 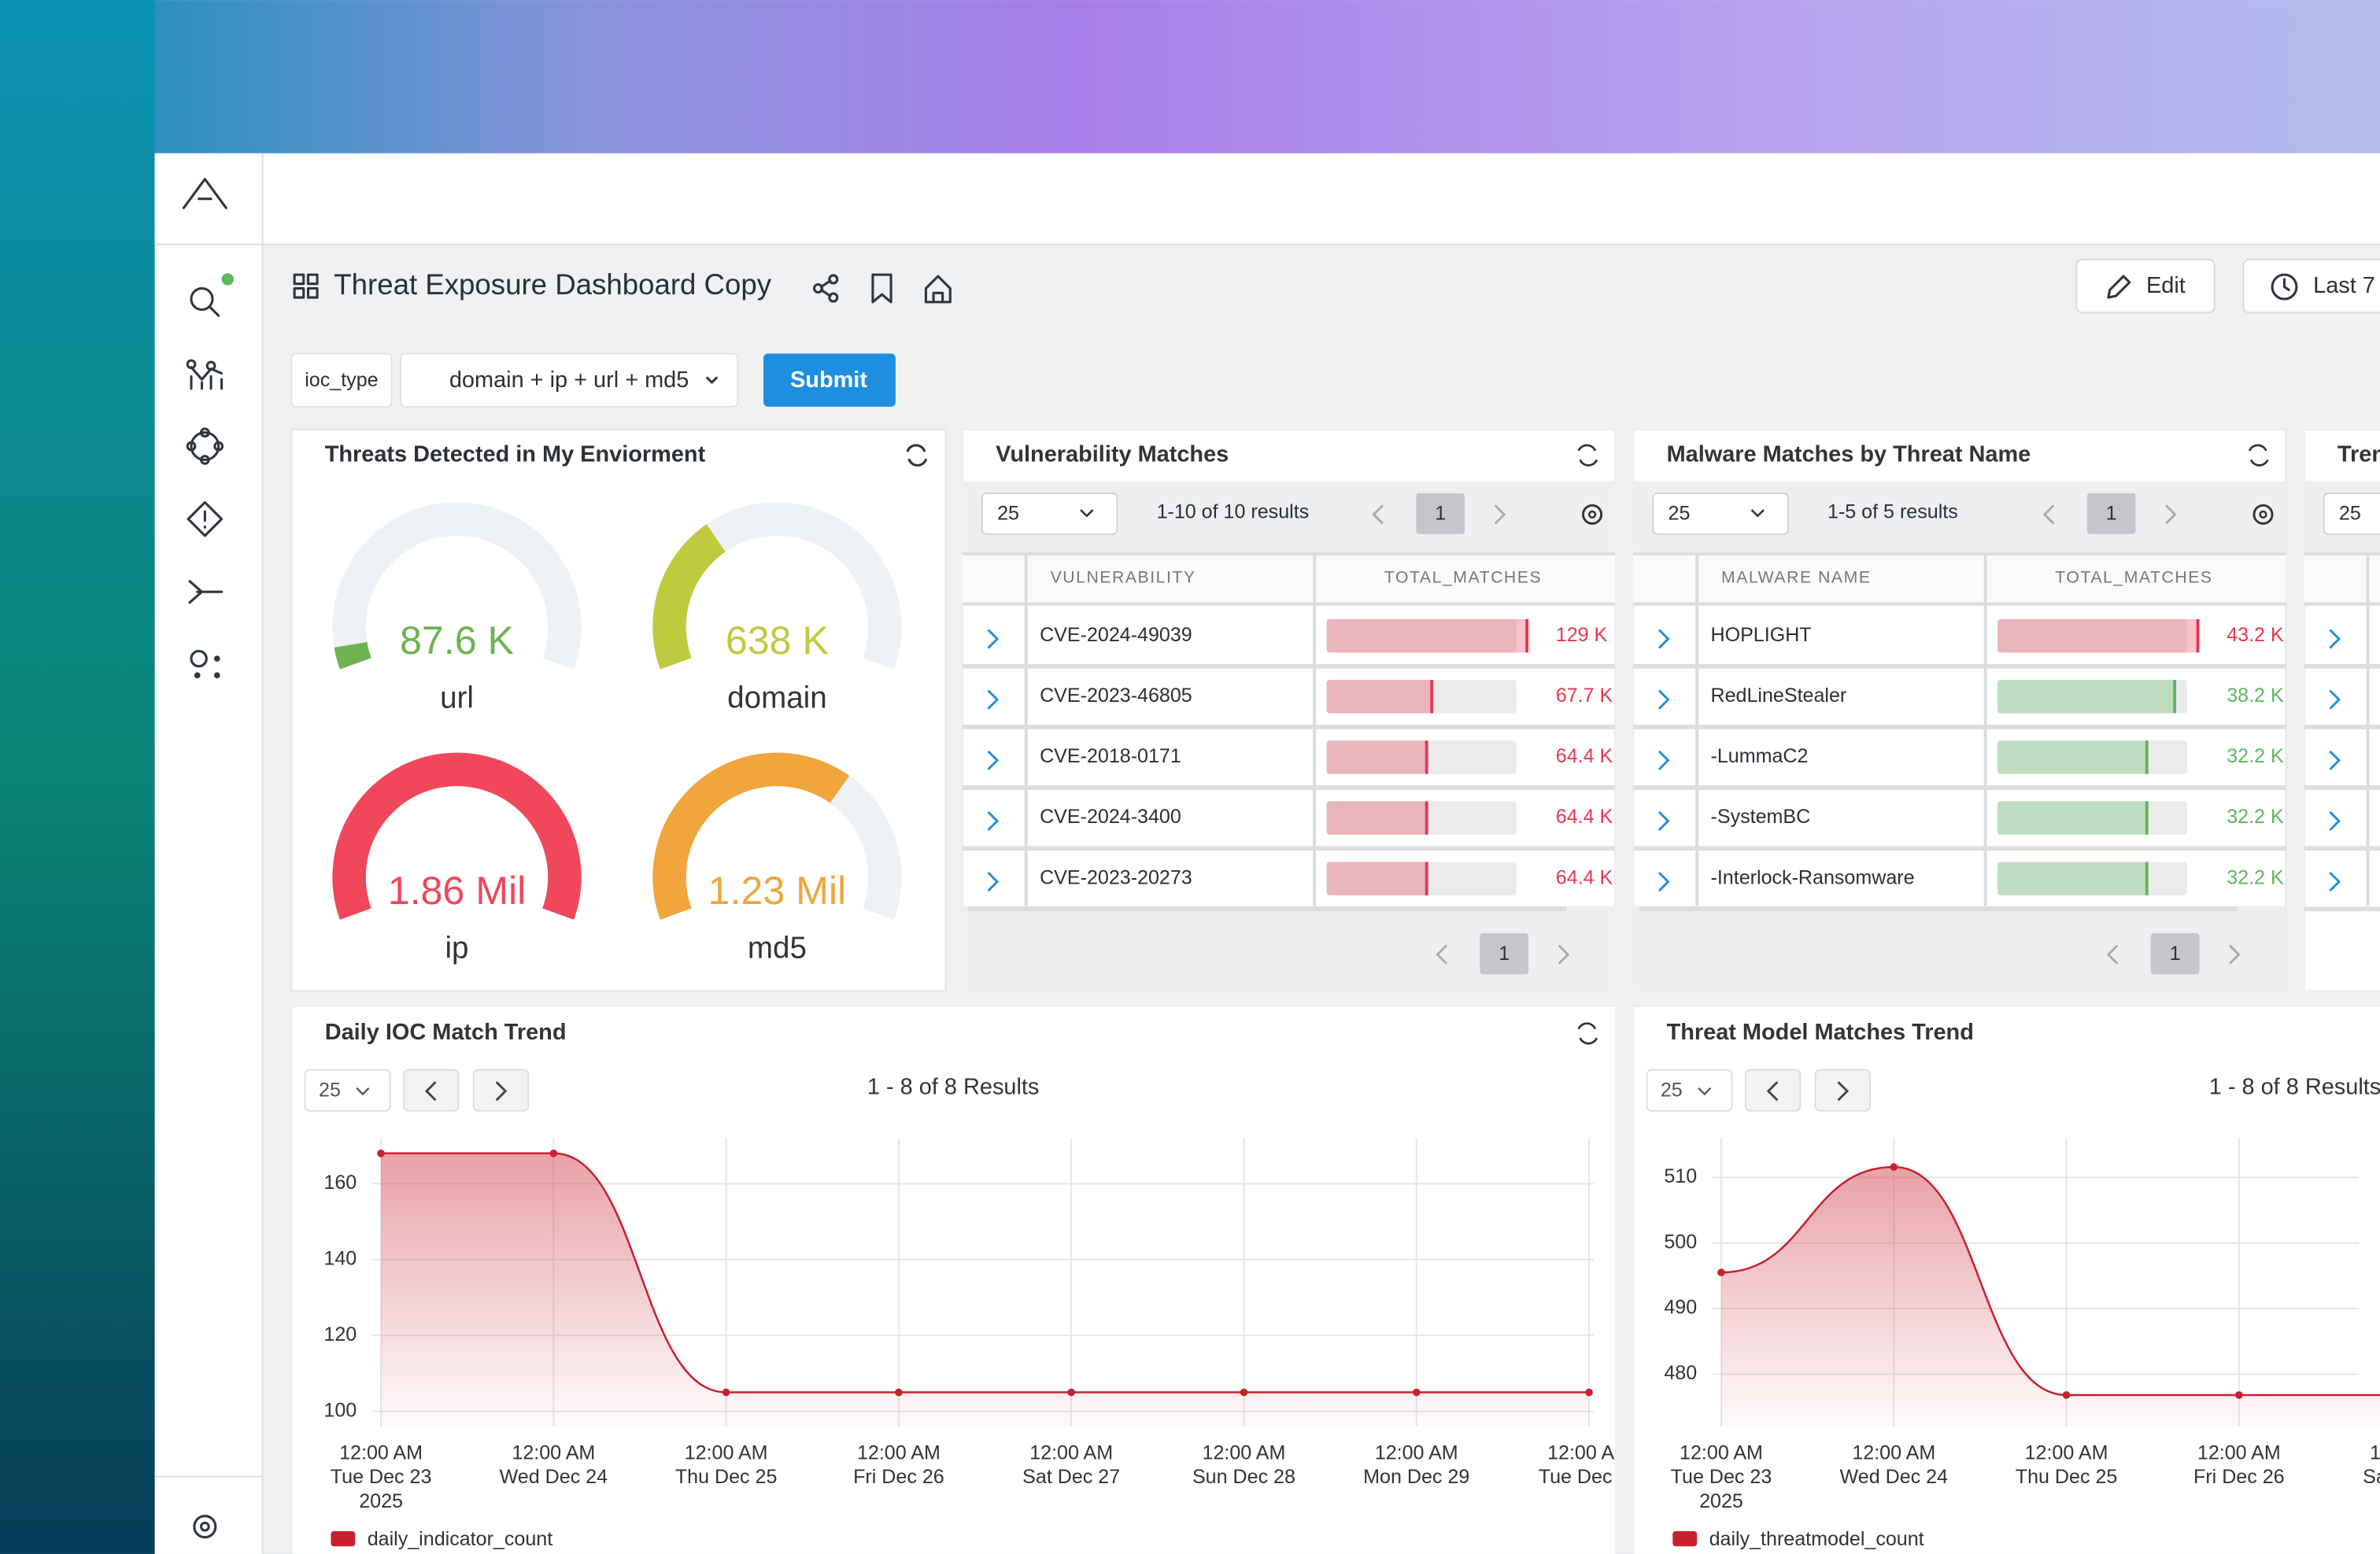 What do you see at coordinates (205, 302) in the screenshot?
I see `search-icon` at bounding box center [205, 302].